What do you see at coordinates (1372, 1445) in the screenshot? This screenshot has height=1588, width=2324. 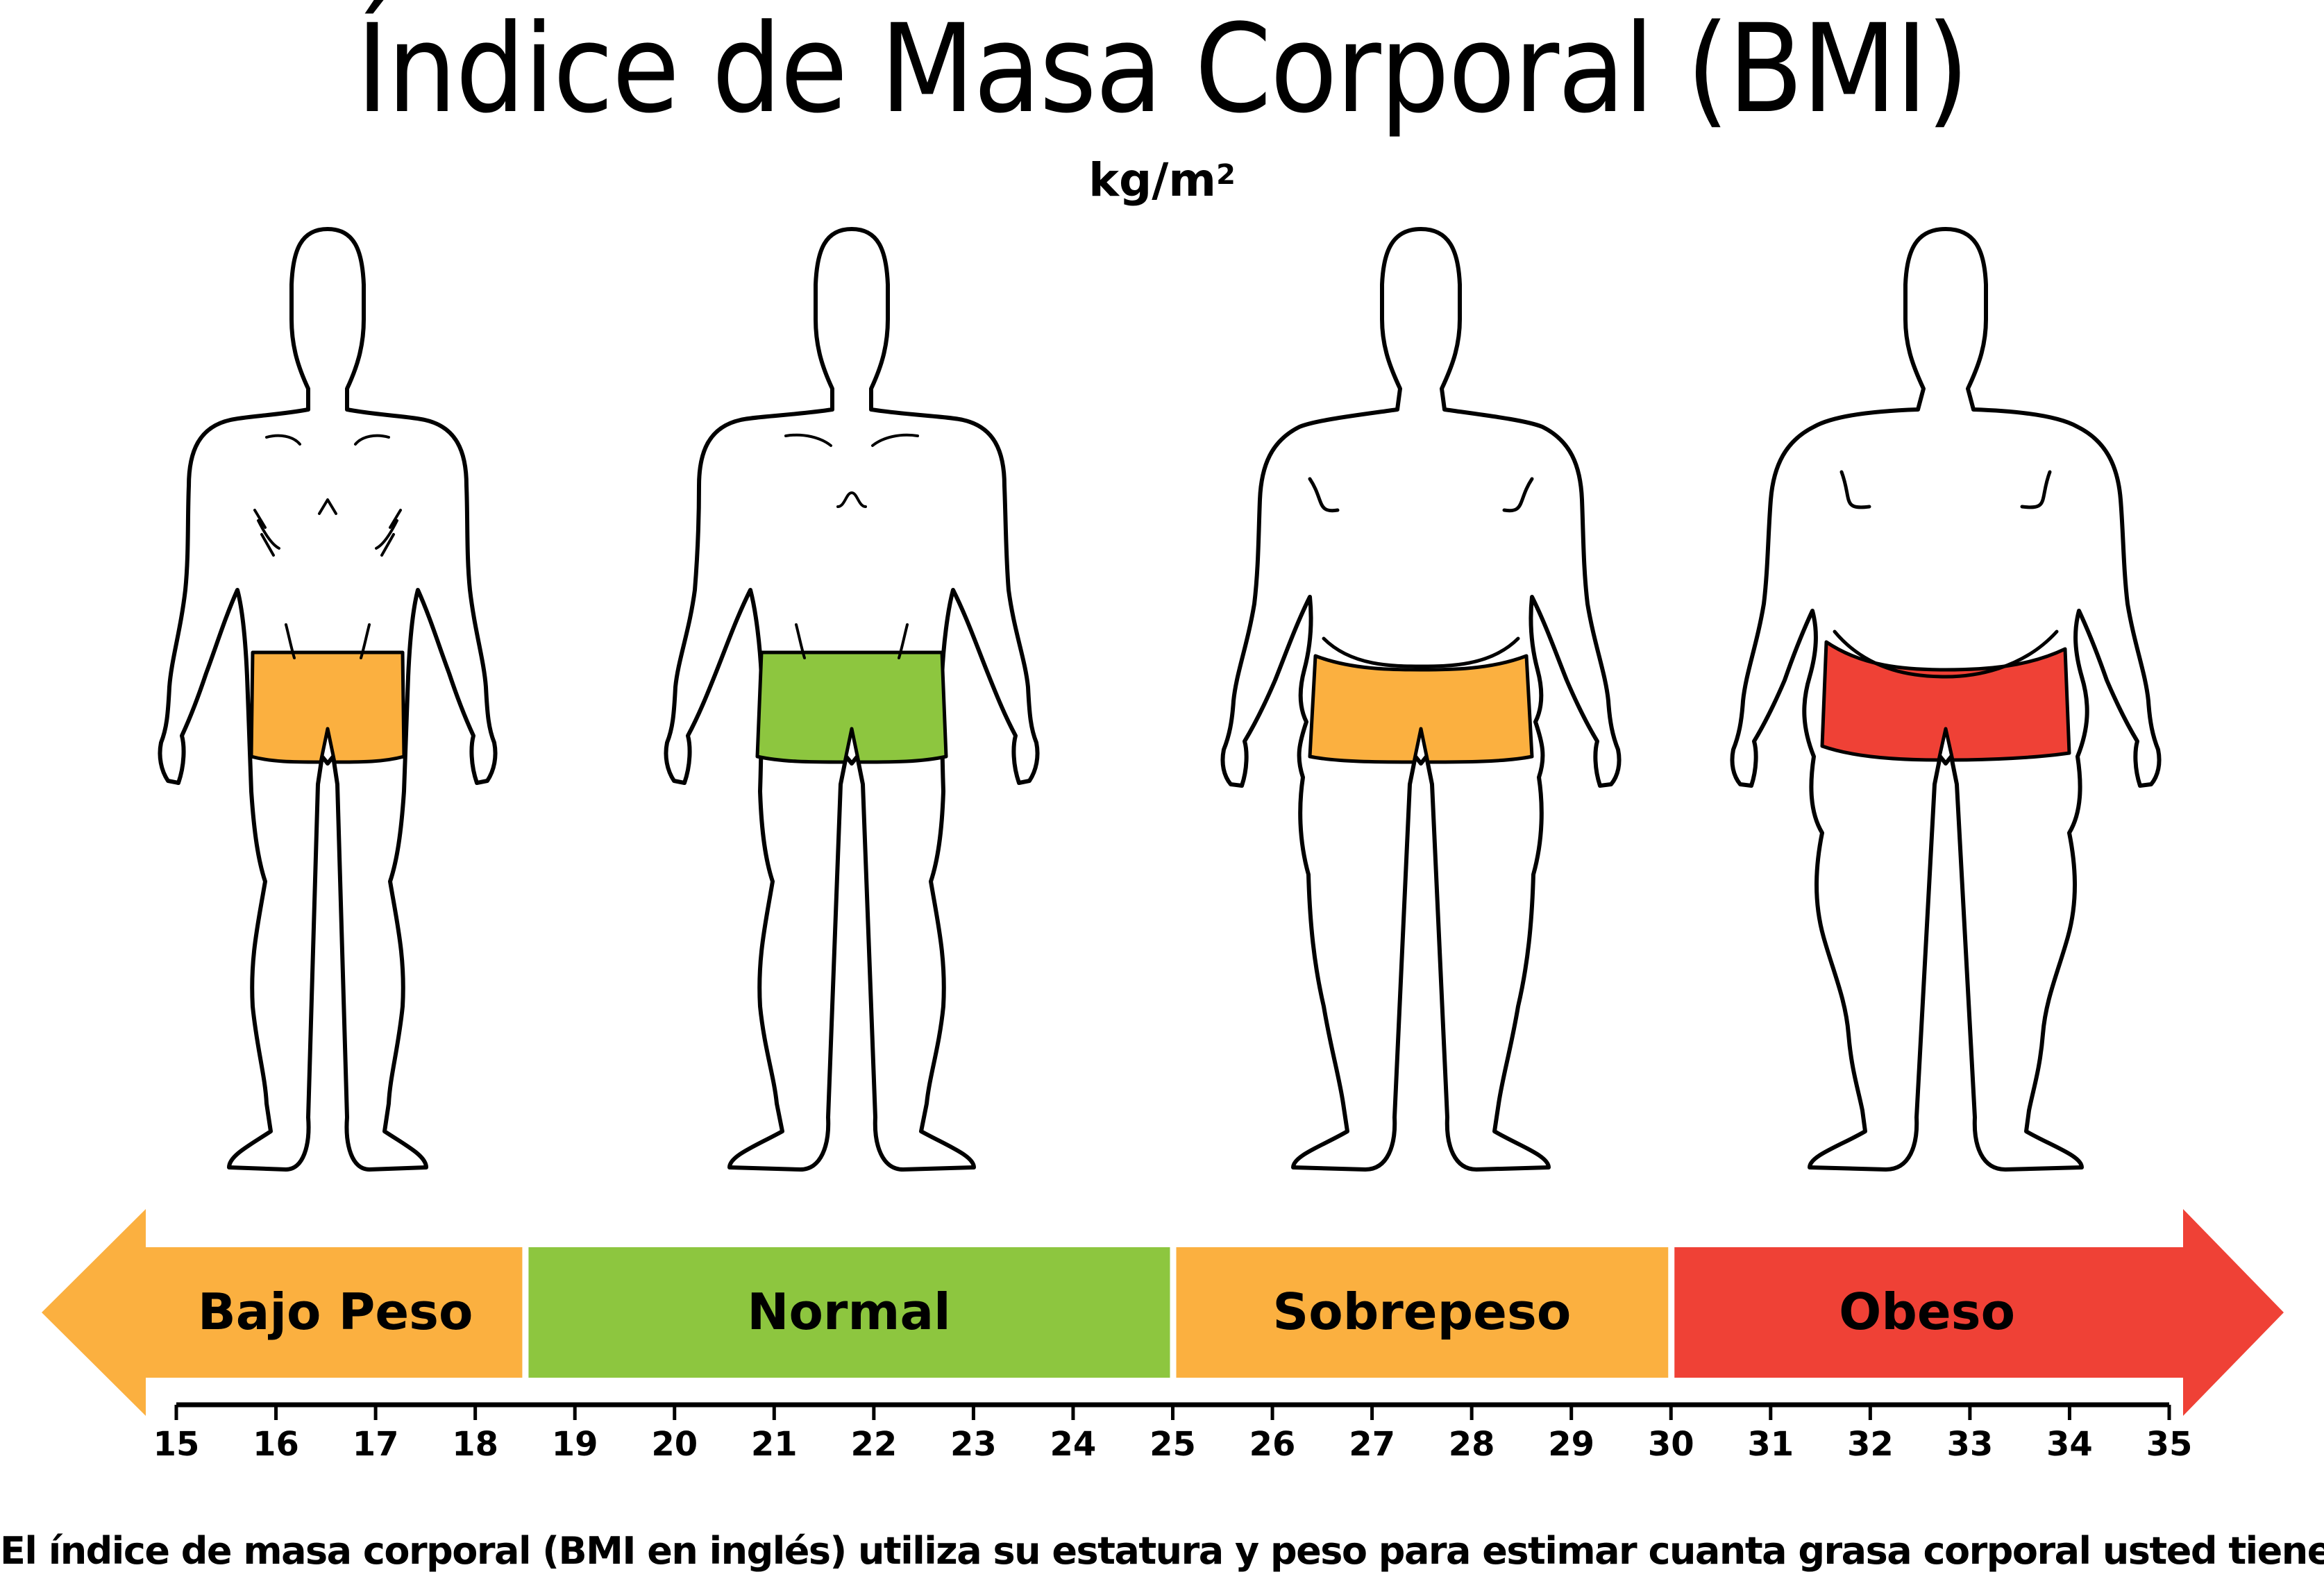 I see `tick-label: 27` at bounding box center [1372, 1445].